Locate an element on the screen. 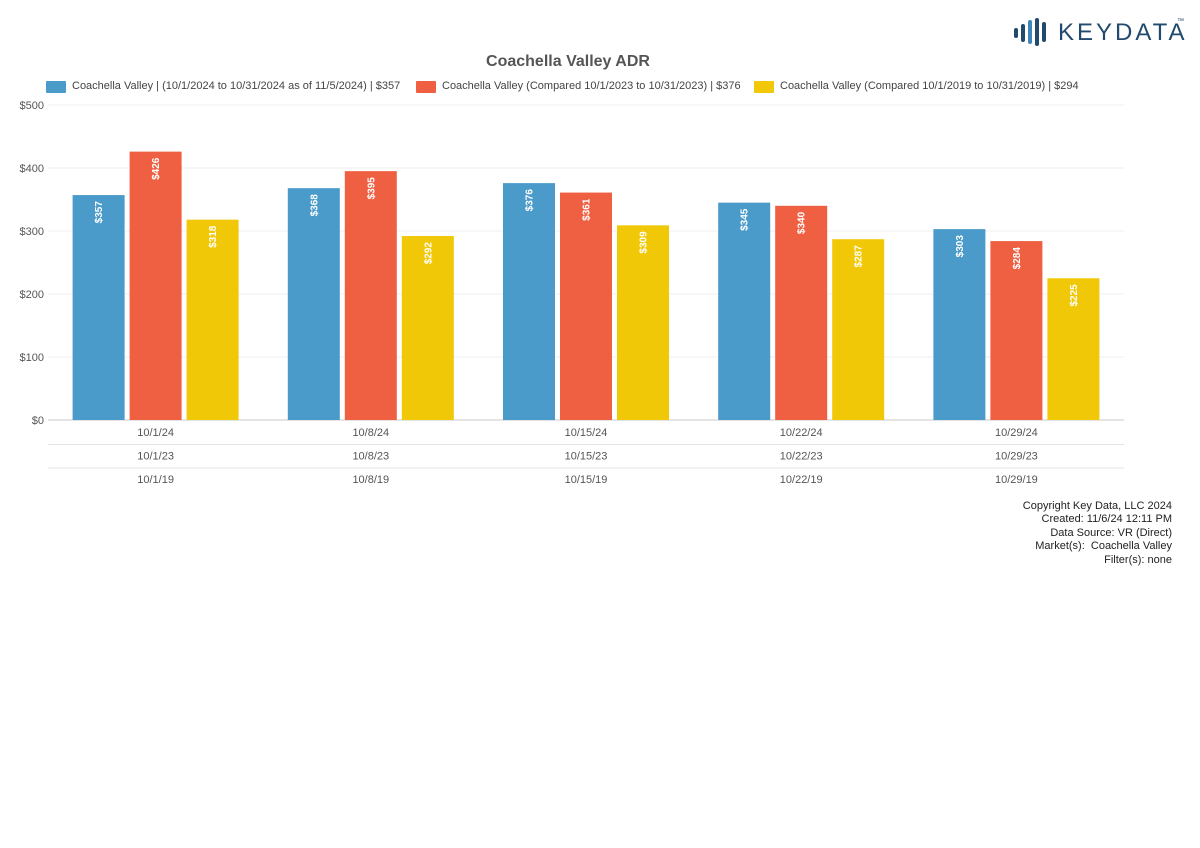  x-tick-label: 10/29/19 is located at coordinates (1016, 480).